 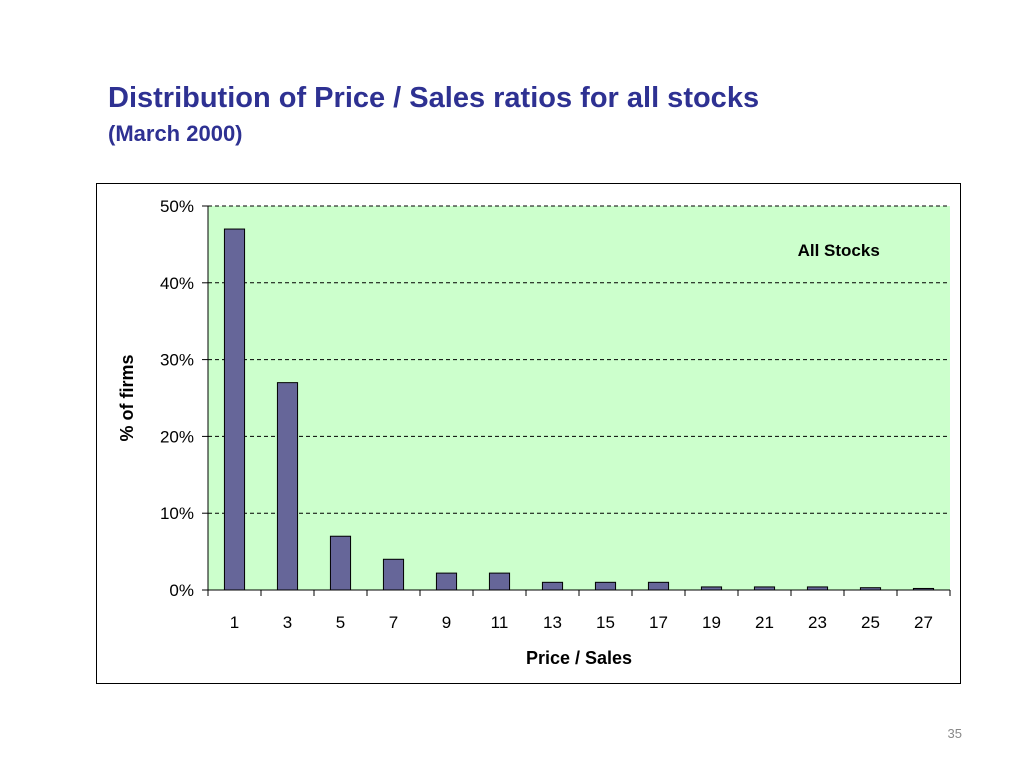 What do you see at coordinates (764, 622) in the screenshot?
I see `x-tick-label: 21` at bounding box center [764, 622].